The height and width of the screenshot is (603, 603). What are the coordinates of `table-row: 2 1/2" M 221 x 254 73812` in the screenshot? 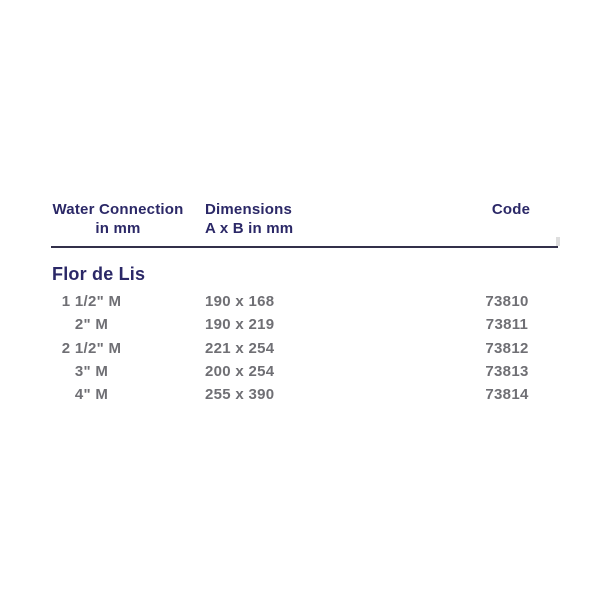 It's located at (301, 348).